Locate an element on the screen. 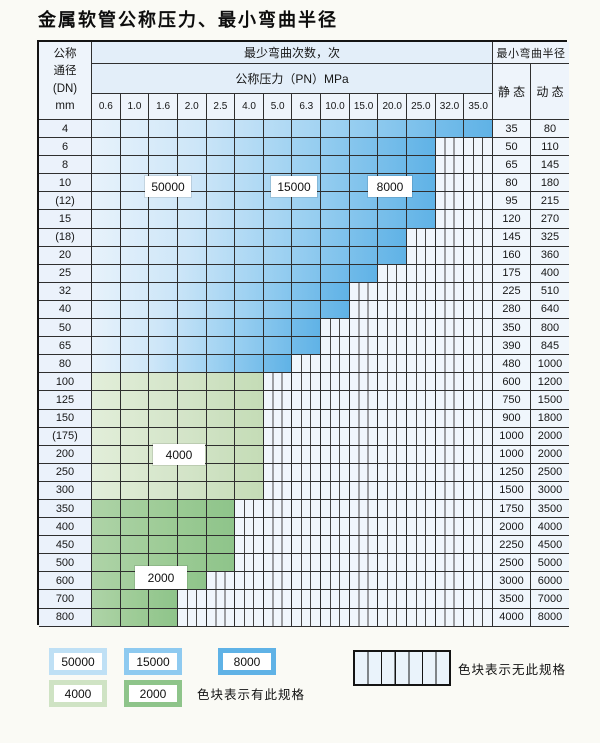  dynamic-radius-cell: 4000 is located at coordinates (550, 527).